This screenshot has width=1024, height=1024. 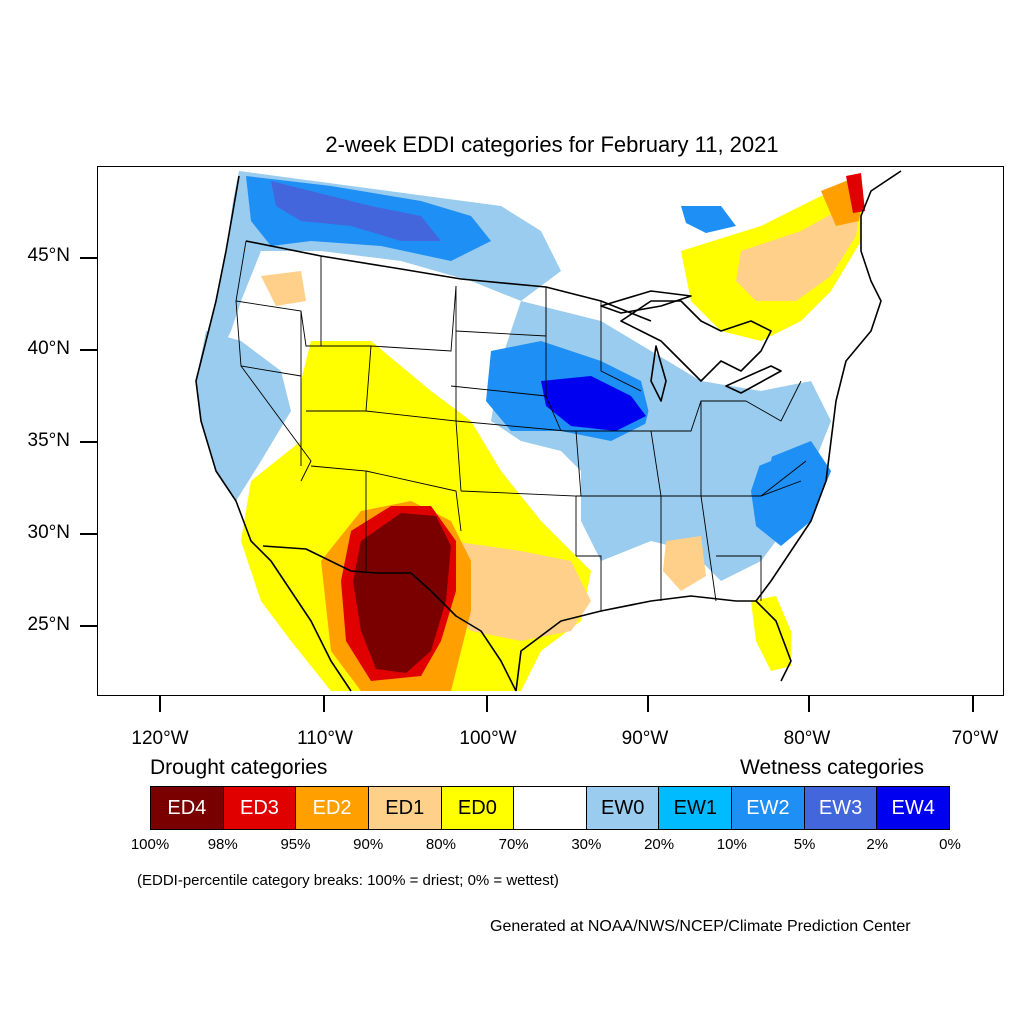 What do you see at coordinates (516, 591) in the screenshot?
I see `texas-ed1` at bounding box center [516, 591].